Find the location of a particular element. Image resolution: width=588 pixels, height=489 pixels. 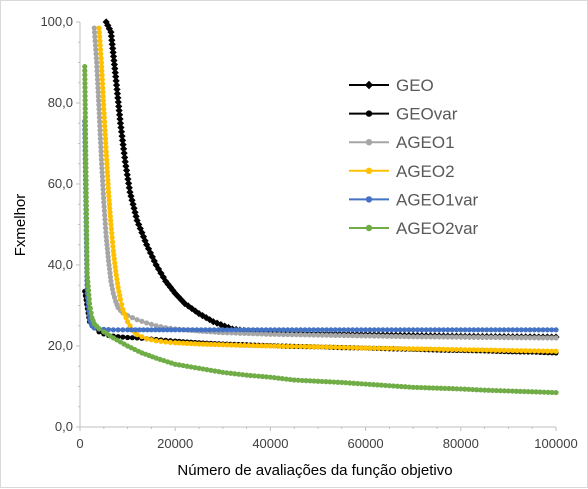

legend-label-ageo2: AGEO2 is located at coordinates (425, 171).